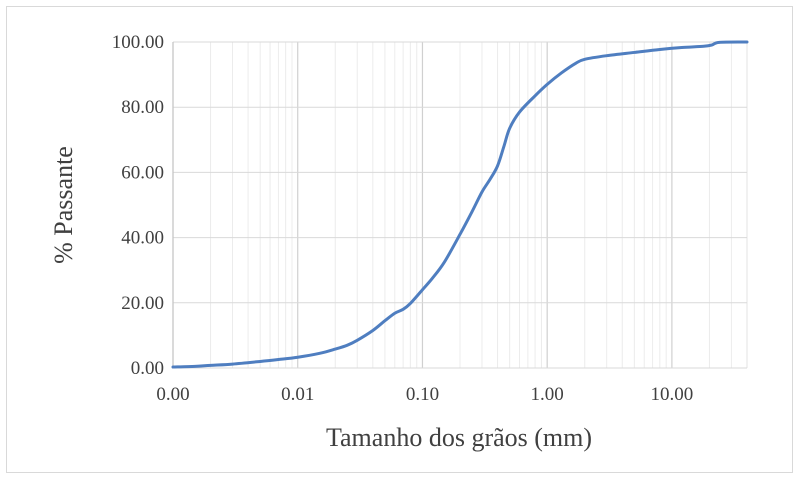  I want to click on y-tick-label: 40.00, so click(142, 238).